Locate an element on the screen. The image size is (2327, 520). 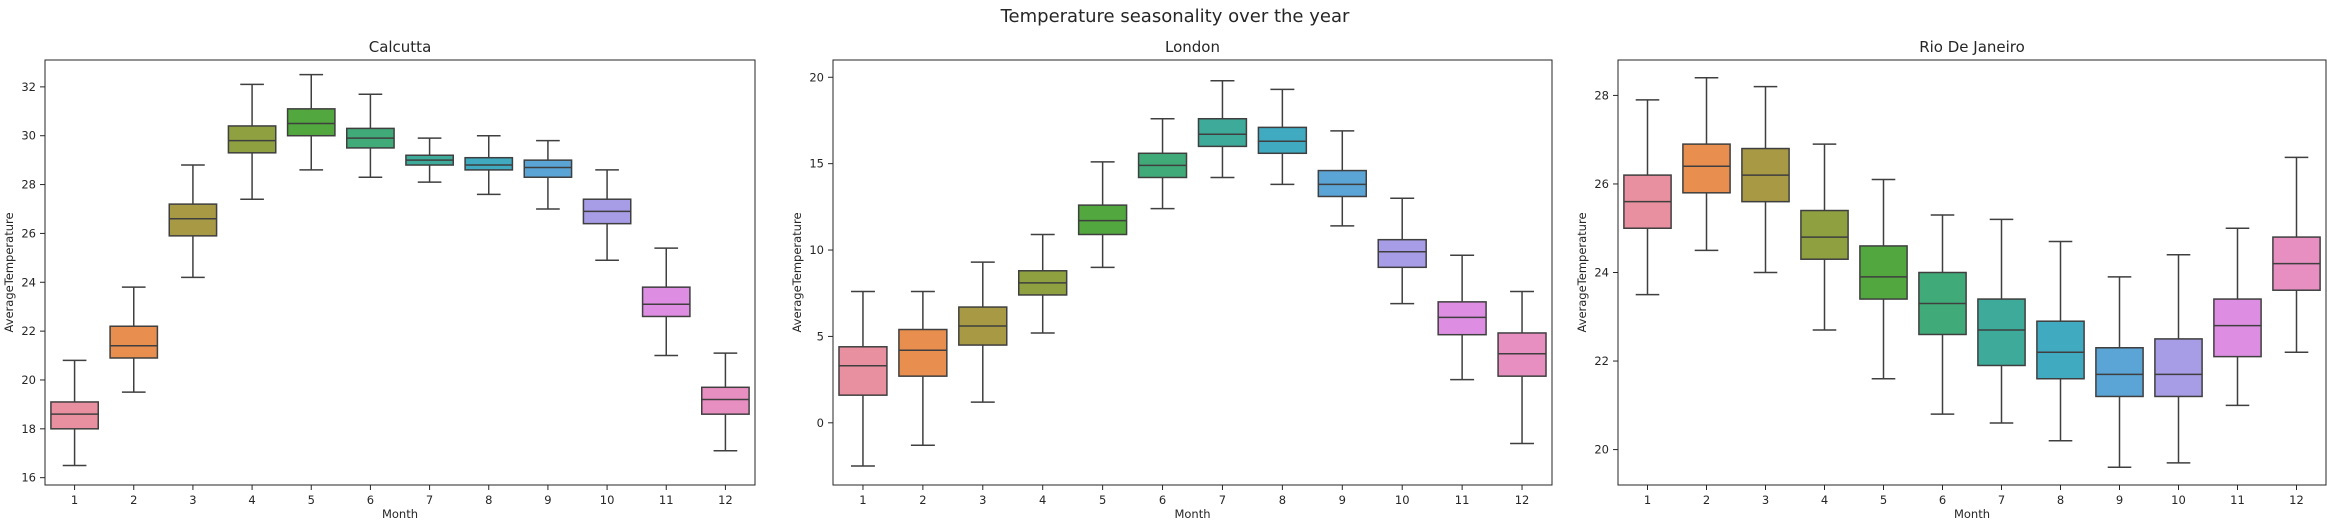
y-tick-label: 18 is located at coordinates (28, 429).